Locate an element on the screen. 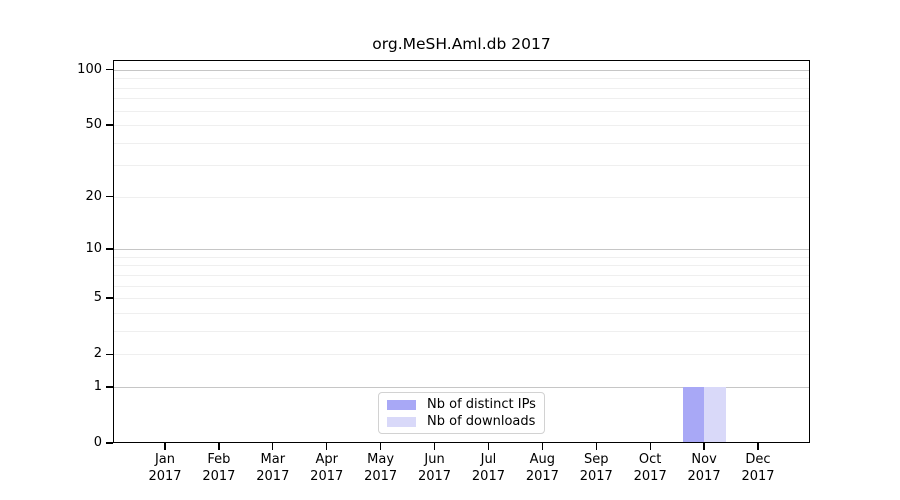 This screenshot has height=500, width=900. chart-title: org.MeSH.Aml.db 2017 is located at coordinates (461, 44).